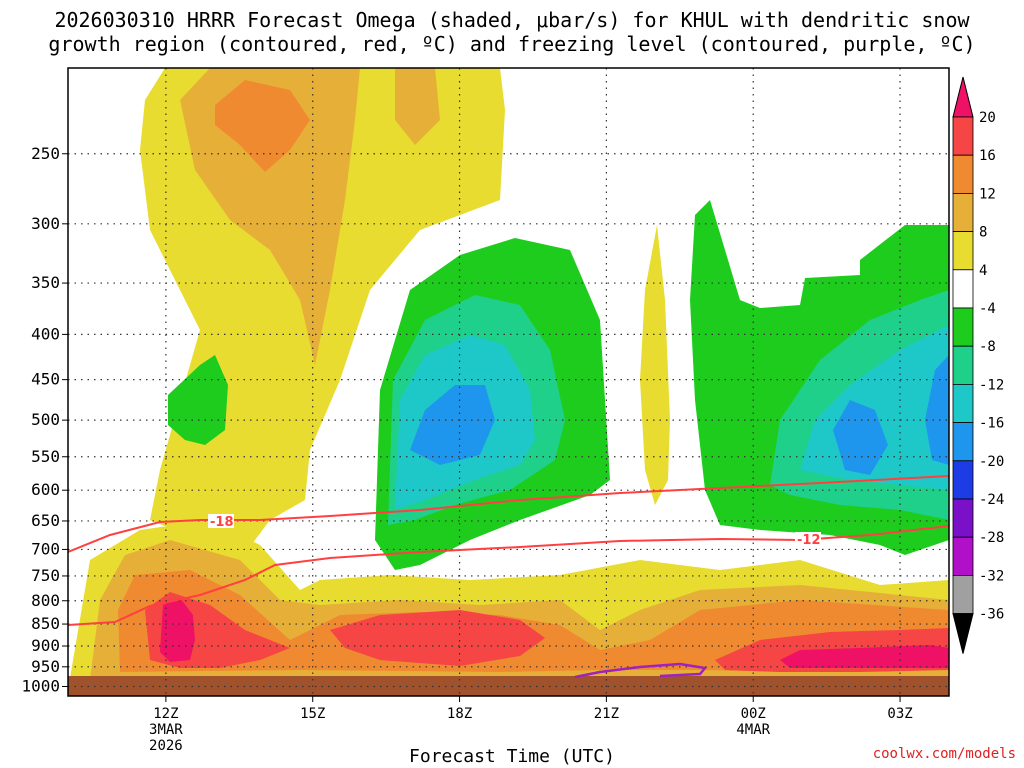 The image size is (1024, 768). I want to click on contour-label-minus12: -12, so click(809, 540).